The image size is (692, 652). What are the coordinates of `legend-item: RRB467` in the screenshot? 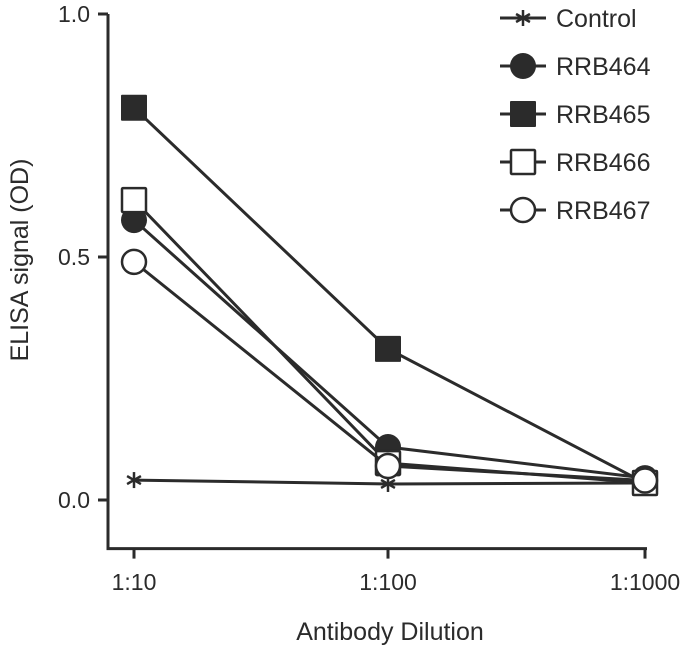 It's located at (575, 210).